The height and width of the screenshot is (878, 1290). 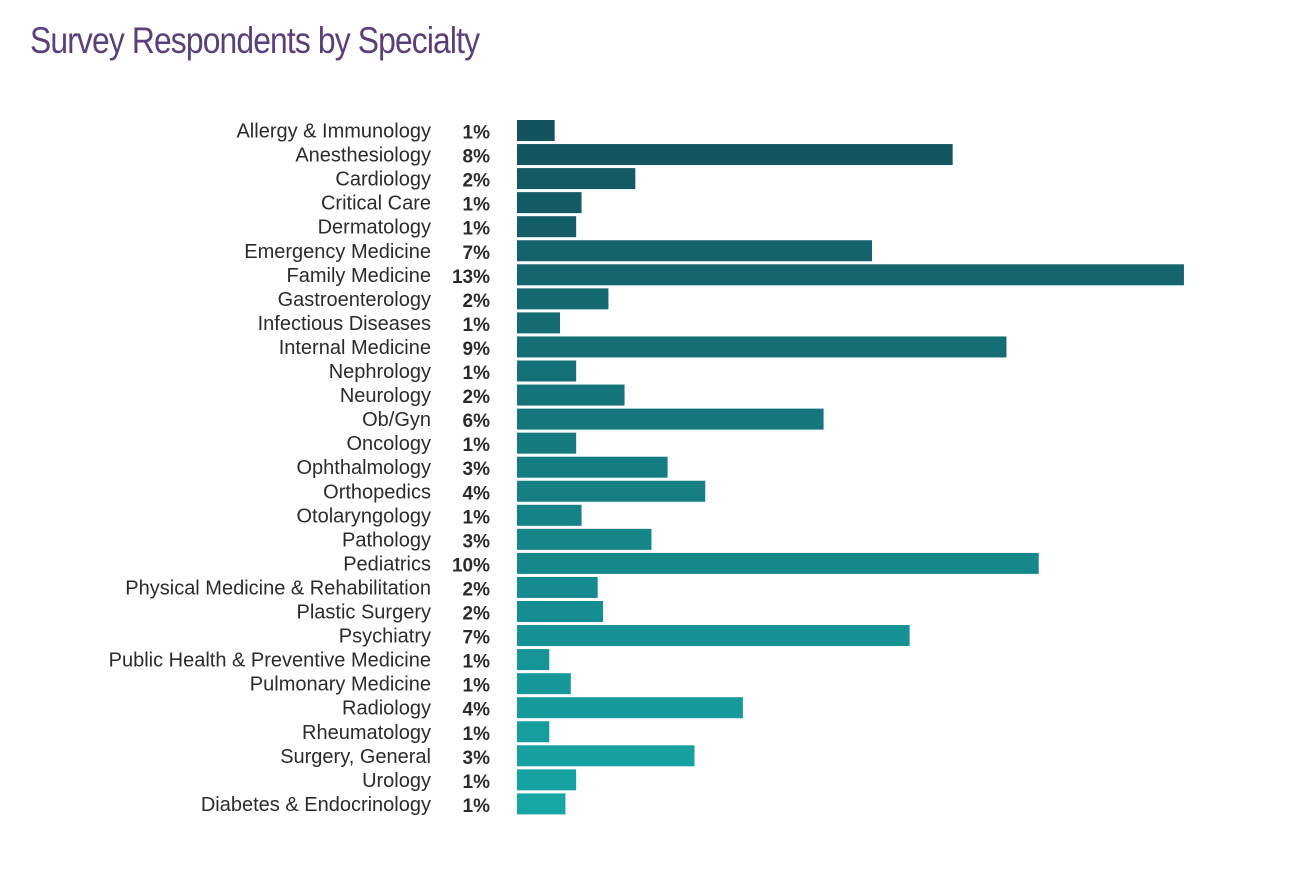 I want to click on category-label-oncology: Oncology, so click(x=389, y=444).